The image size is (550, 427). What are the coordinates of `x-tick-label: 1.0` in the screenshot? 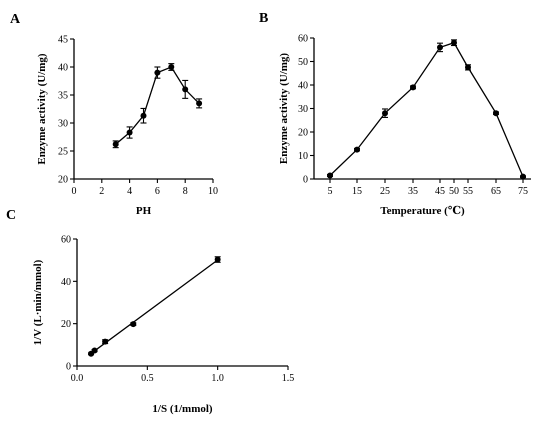 It's located at (217, 378).